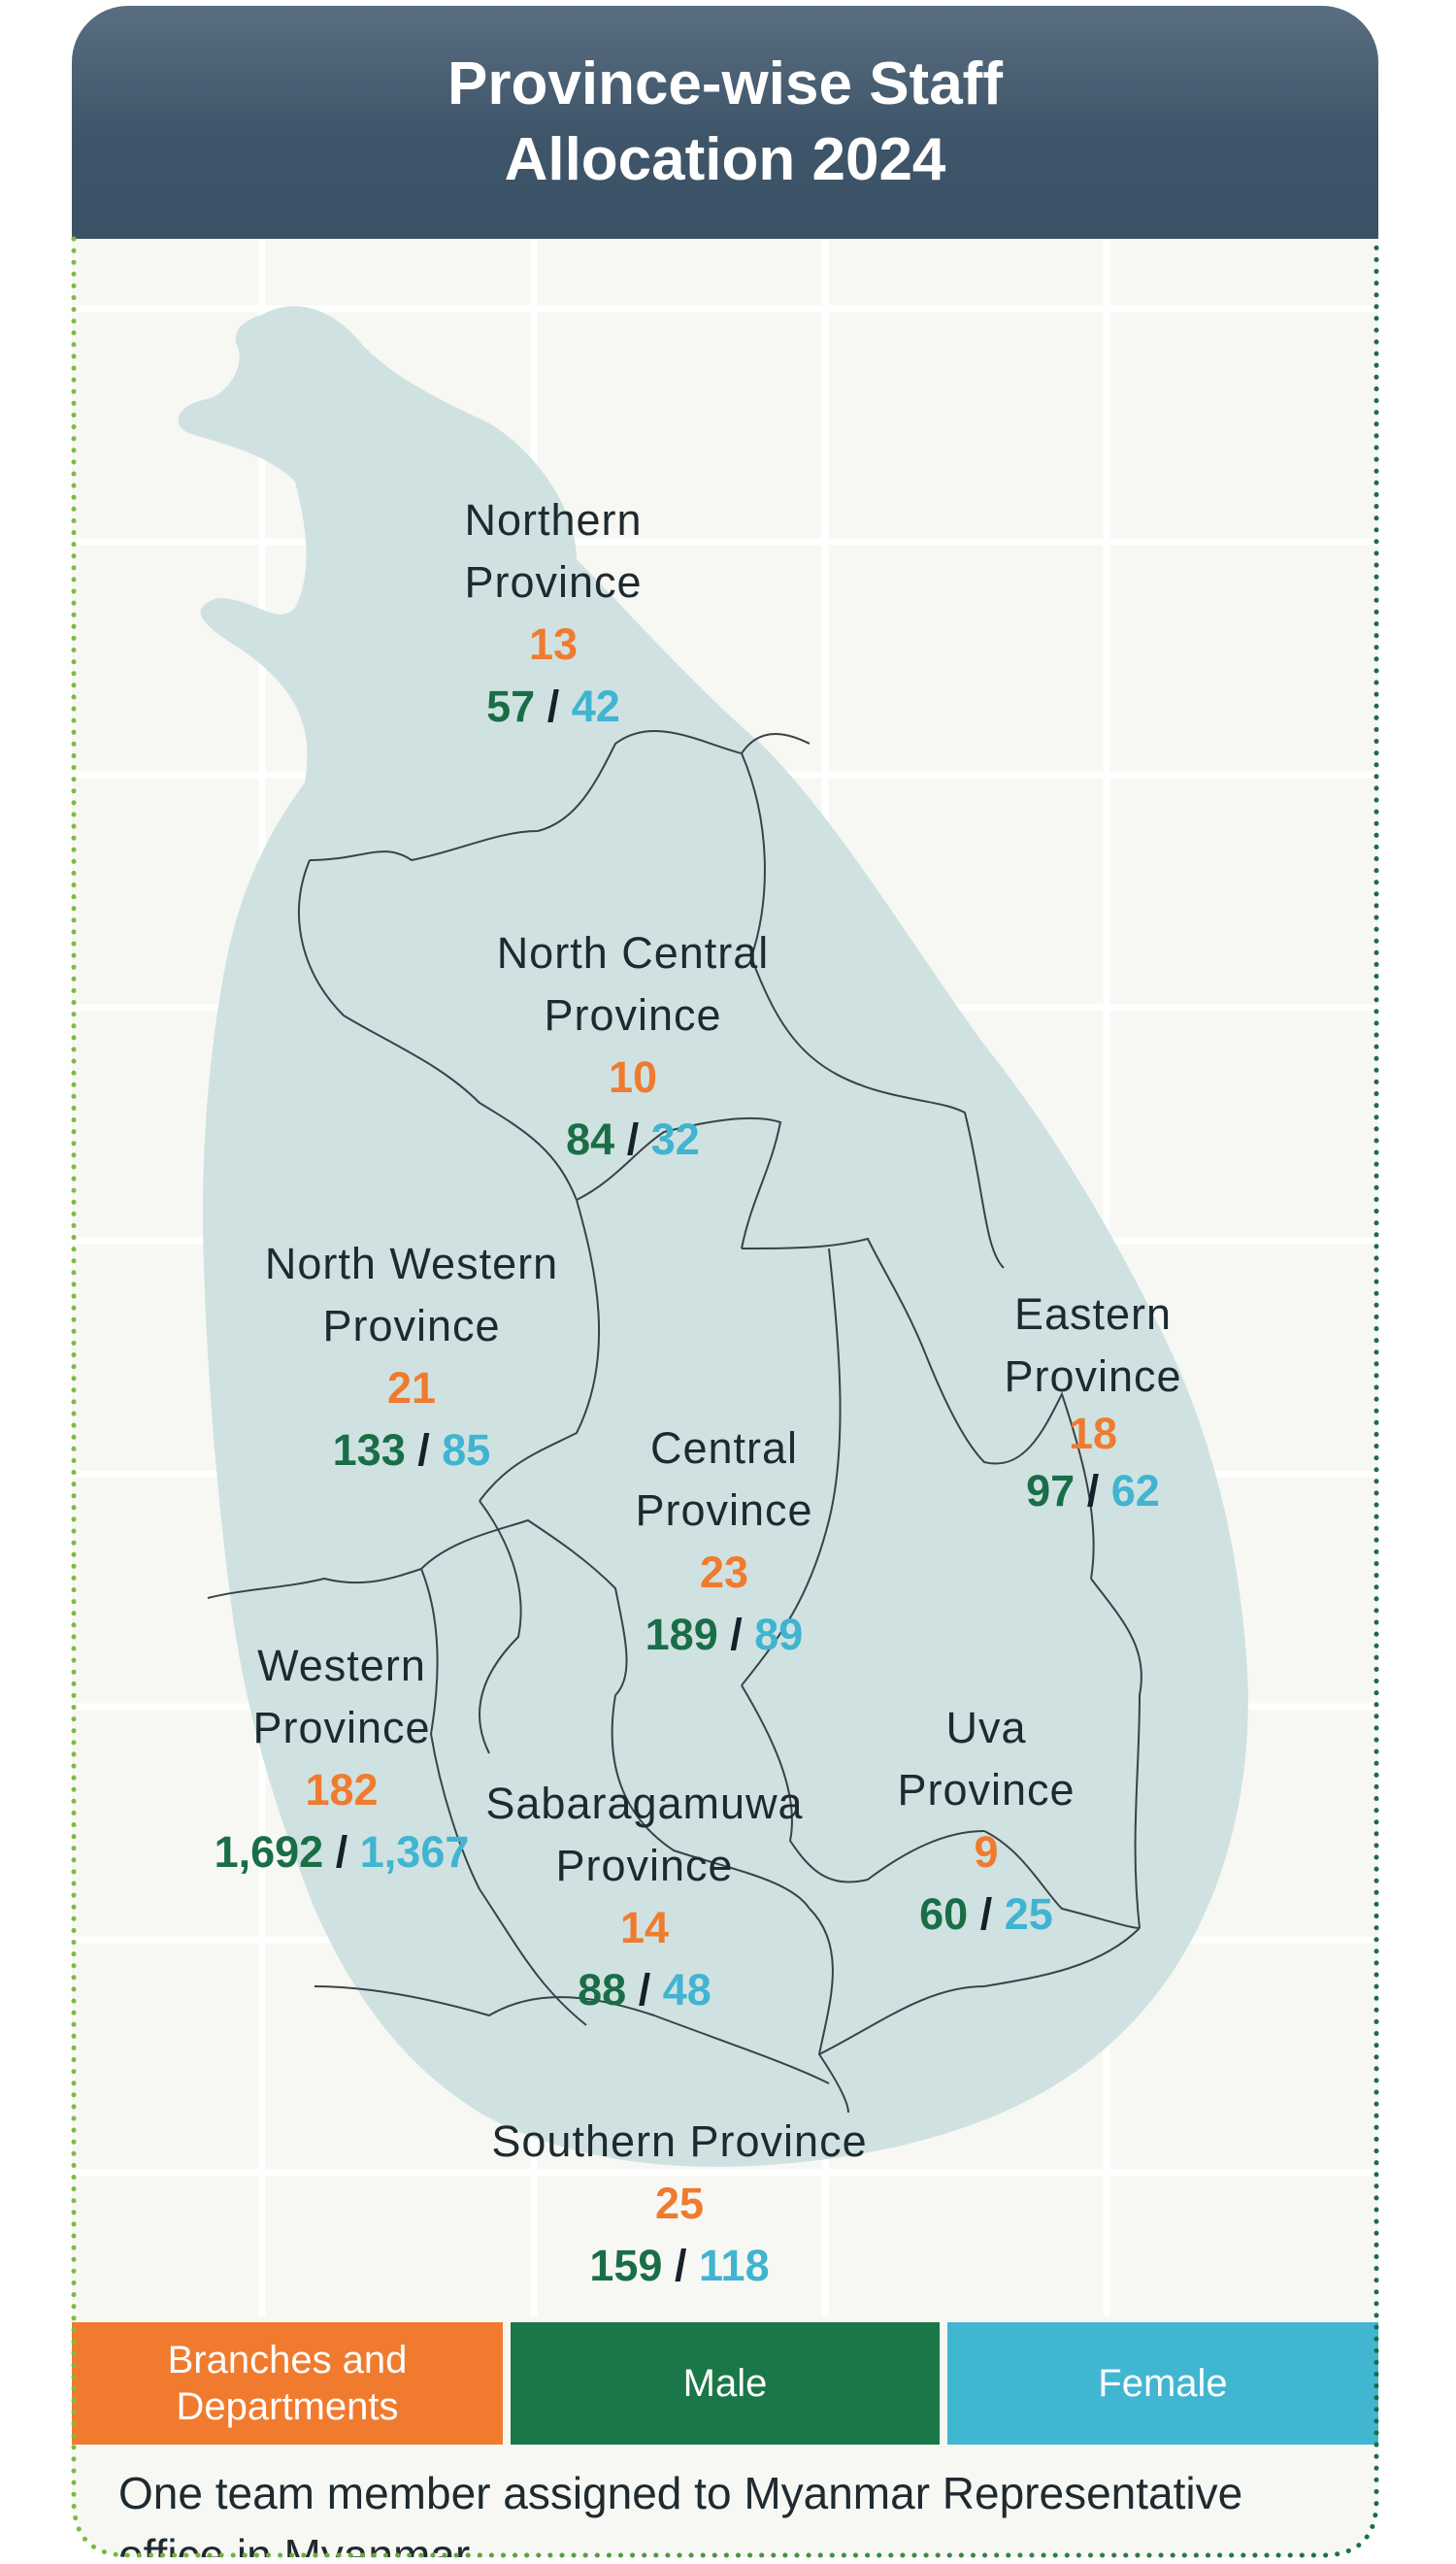  What do you see at coordinates (679, 2141) in the screenshot?
I see `province-name: Southern Province` at bounding box center [679, 2141].